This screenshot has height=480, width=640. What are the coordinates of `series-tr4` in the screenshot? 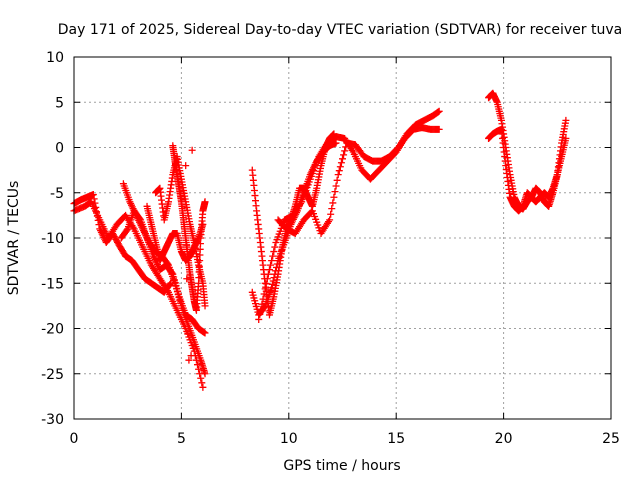 It's located at (163, 272).